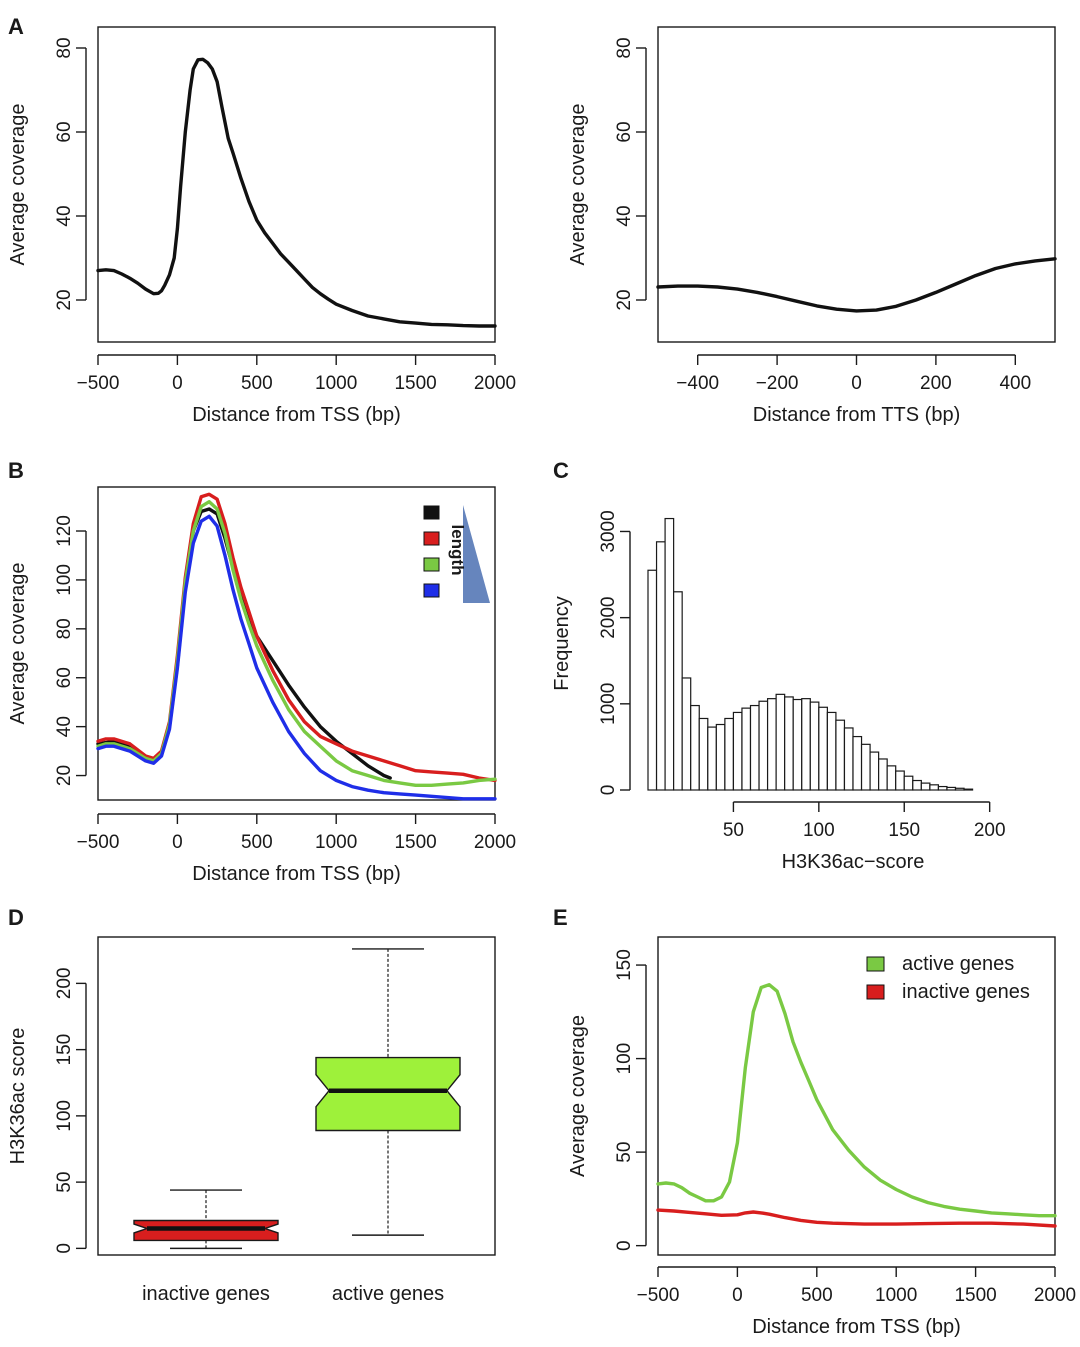 This screenshot has width=1080, height=1347. Describe the element at coordinates (64, 531) in the screenshot. I see `y-tick-label: 120` at that location.